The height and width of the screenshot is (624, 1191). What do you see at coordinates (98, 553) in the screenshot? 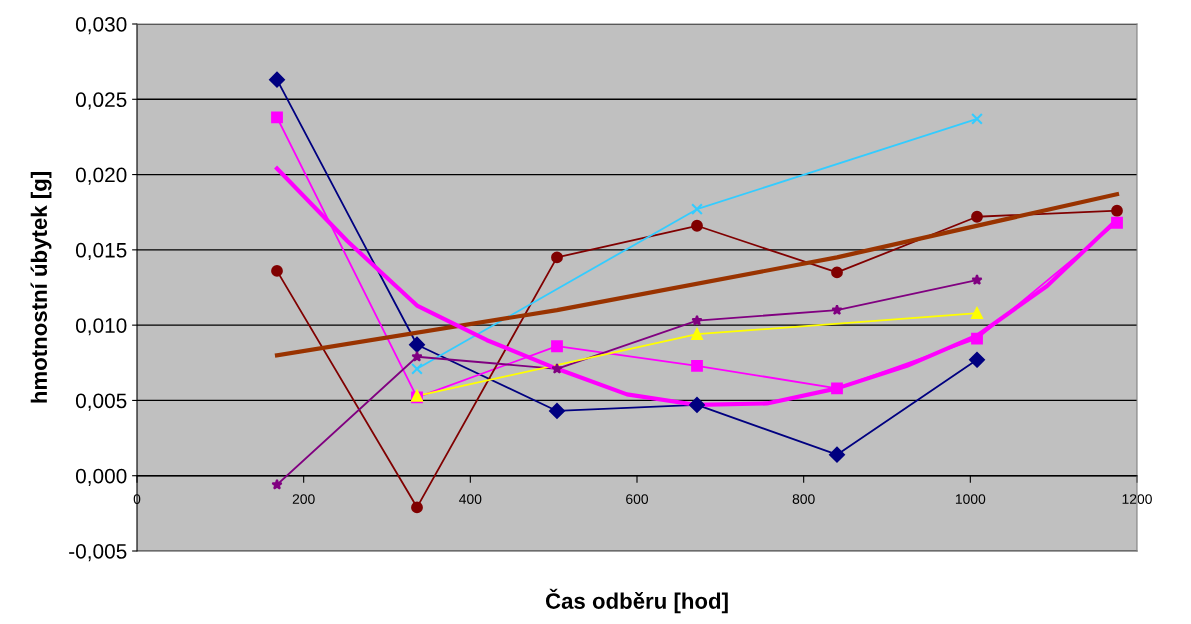
I see `y-tick-label: -0,005` at bounding box center [98, 553].